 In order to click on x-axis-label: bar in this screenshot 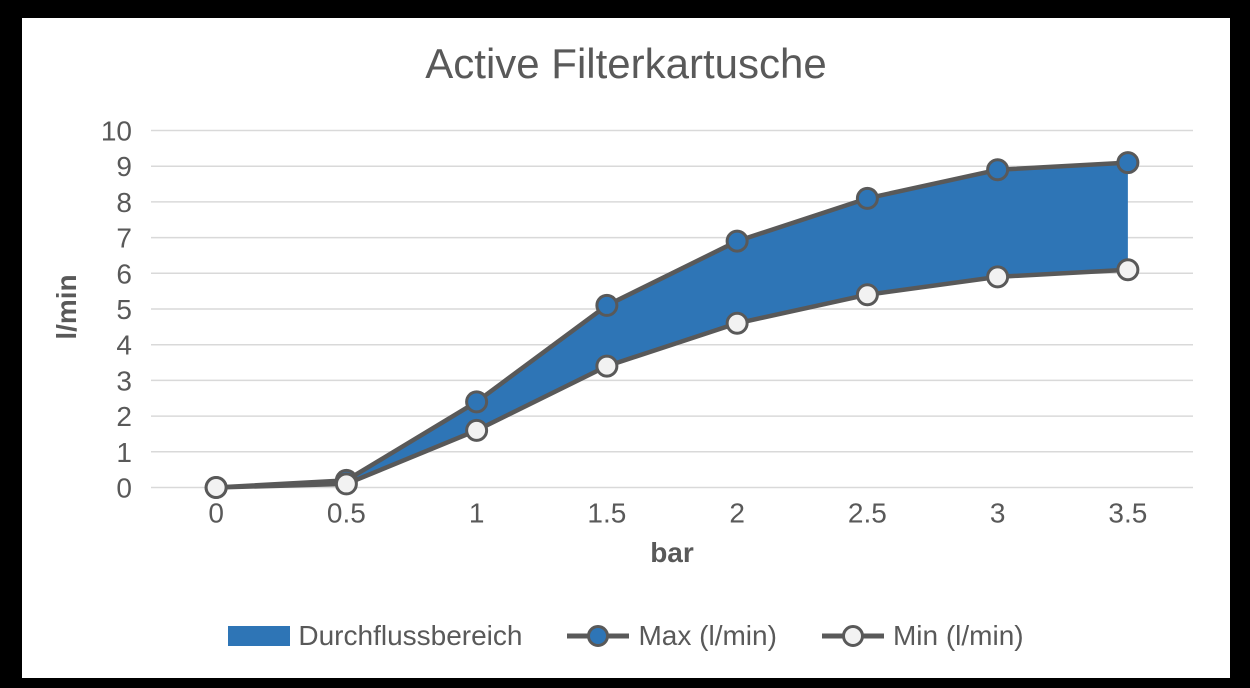, I will do `click(672, 552)`.